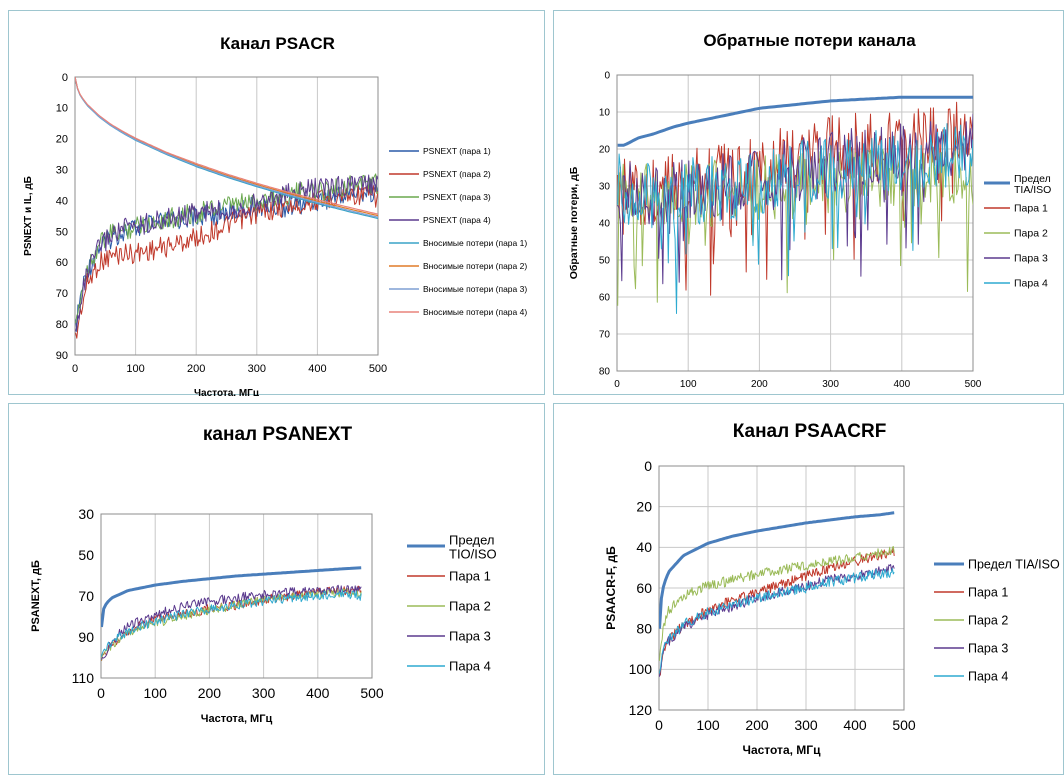 This screenshot has width=1064, height=776. Describe the element at coordinates (473, 547) in the screenshot. I see `legend-label-1: Предел TIO/ISO` at that location.